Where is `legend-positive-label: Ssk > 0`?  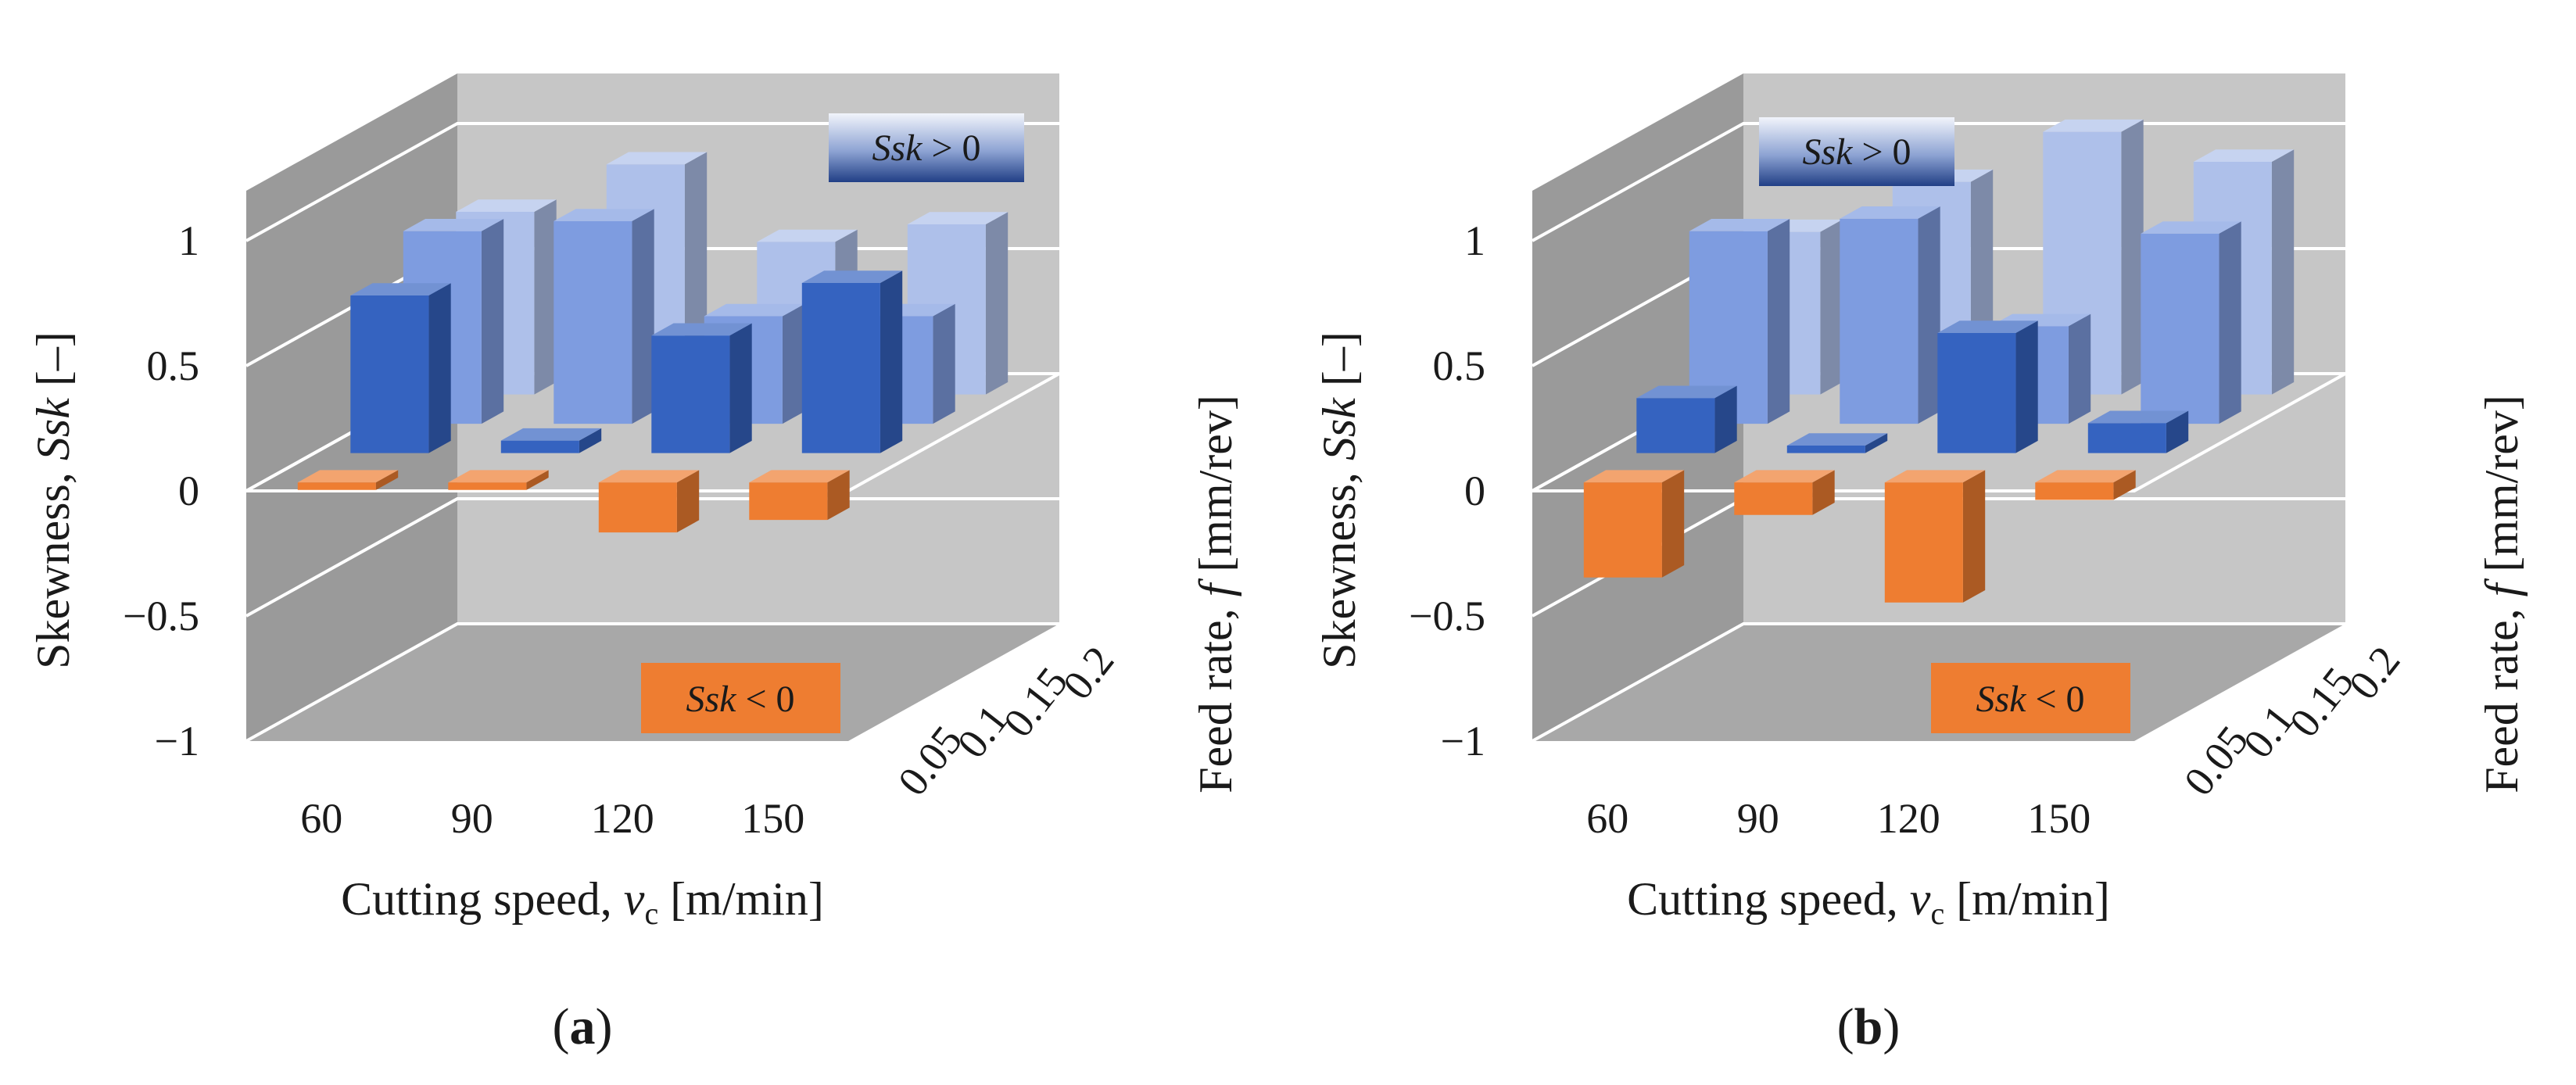 legend-positive-label: Ssk > 0 is located at coordinates (926, 148).